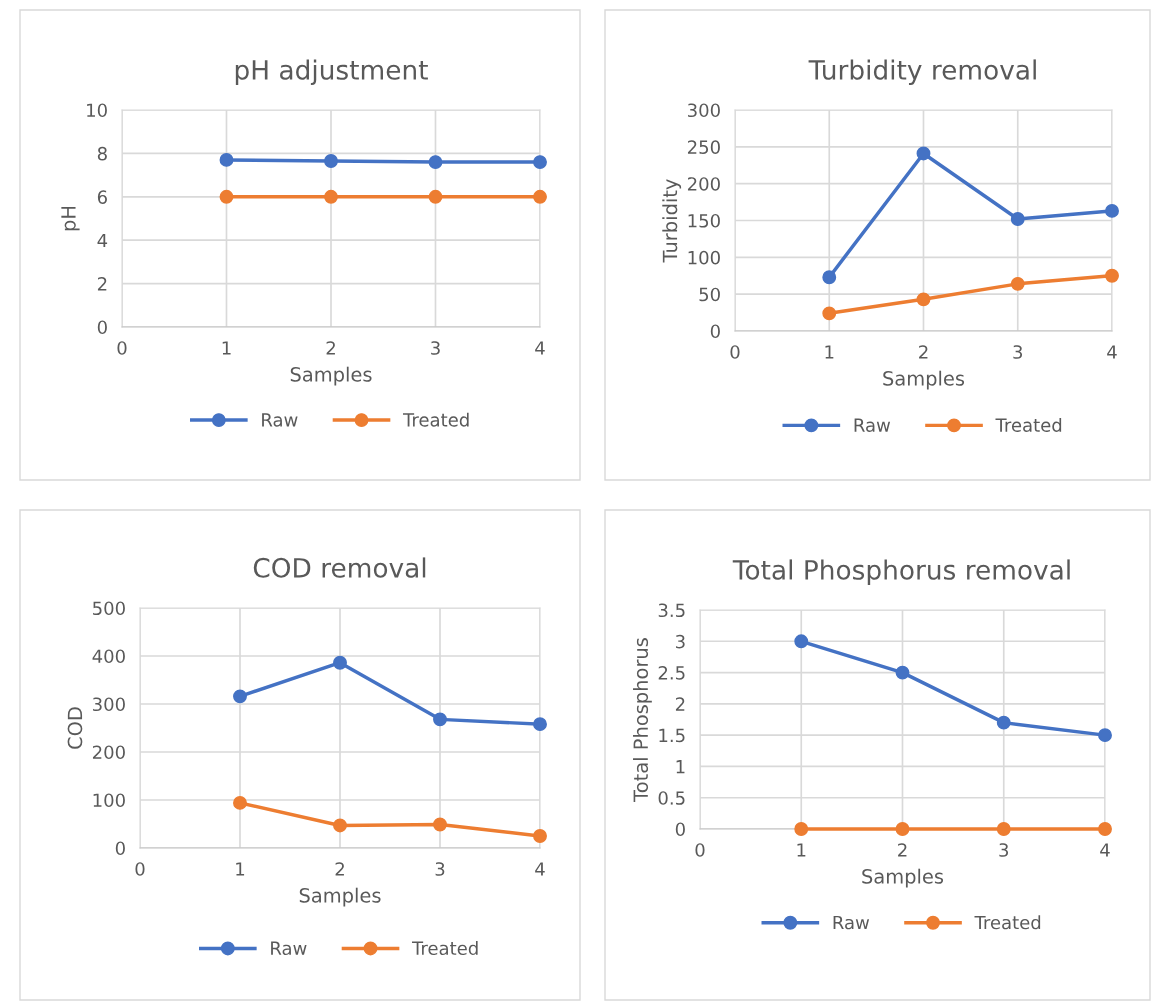 This screenshot has width=1164, height=1008. What do you see at coordinates (672, 221) in the screenshot?
I see `y-axis-title: Turbidity` at bounding box center [672, 221].